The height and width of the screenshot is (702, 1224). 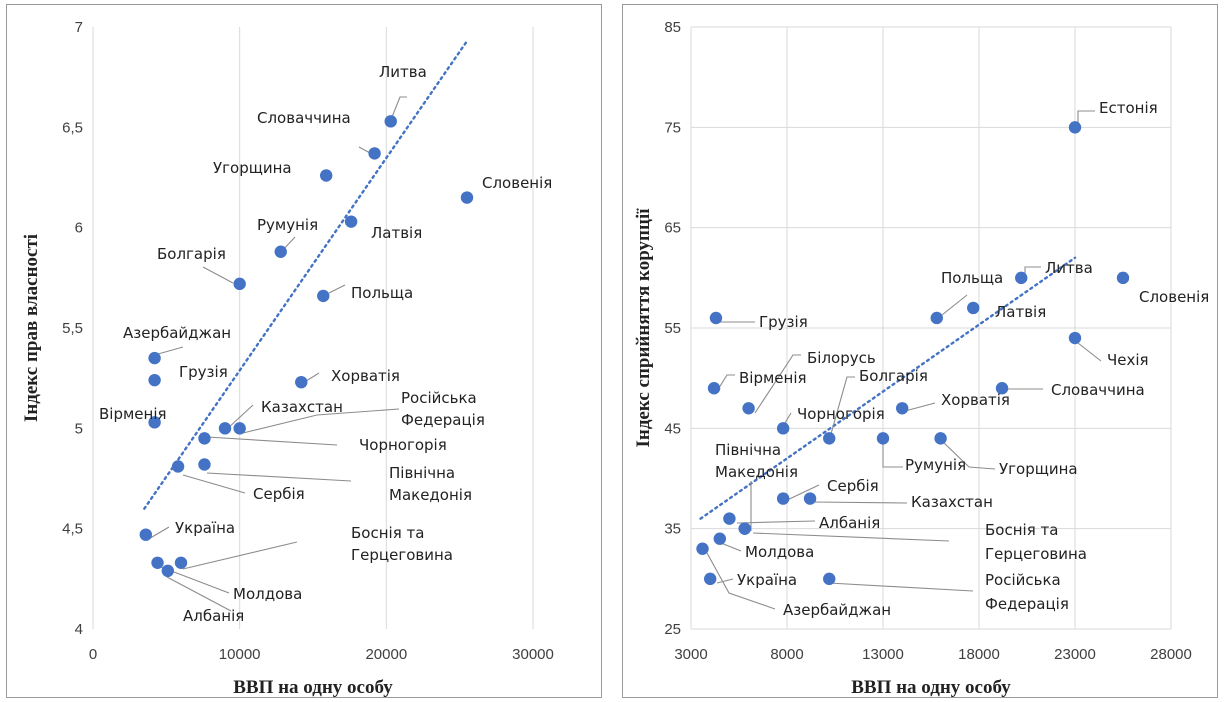 I want to click on y-tick-label: 25, so click(x=672, y=629).